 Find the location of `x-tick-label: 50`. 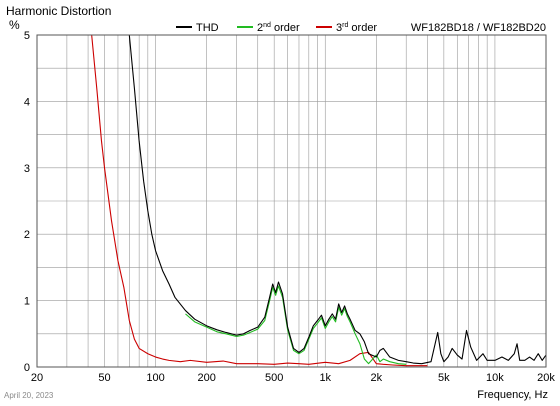

x-tick-label: 50 is located at coordinates (104, 378).